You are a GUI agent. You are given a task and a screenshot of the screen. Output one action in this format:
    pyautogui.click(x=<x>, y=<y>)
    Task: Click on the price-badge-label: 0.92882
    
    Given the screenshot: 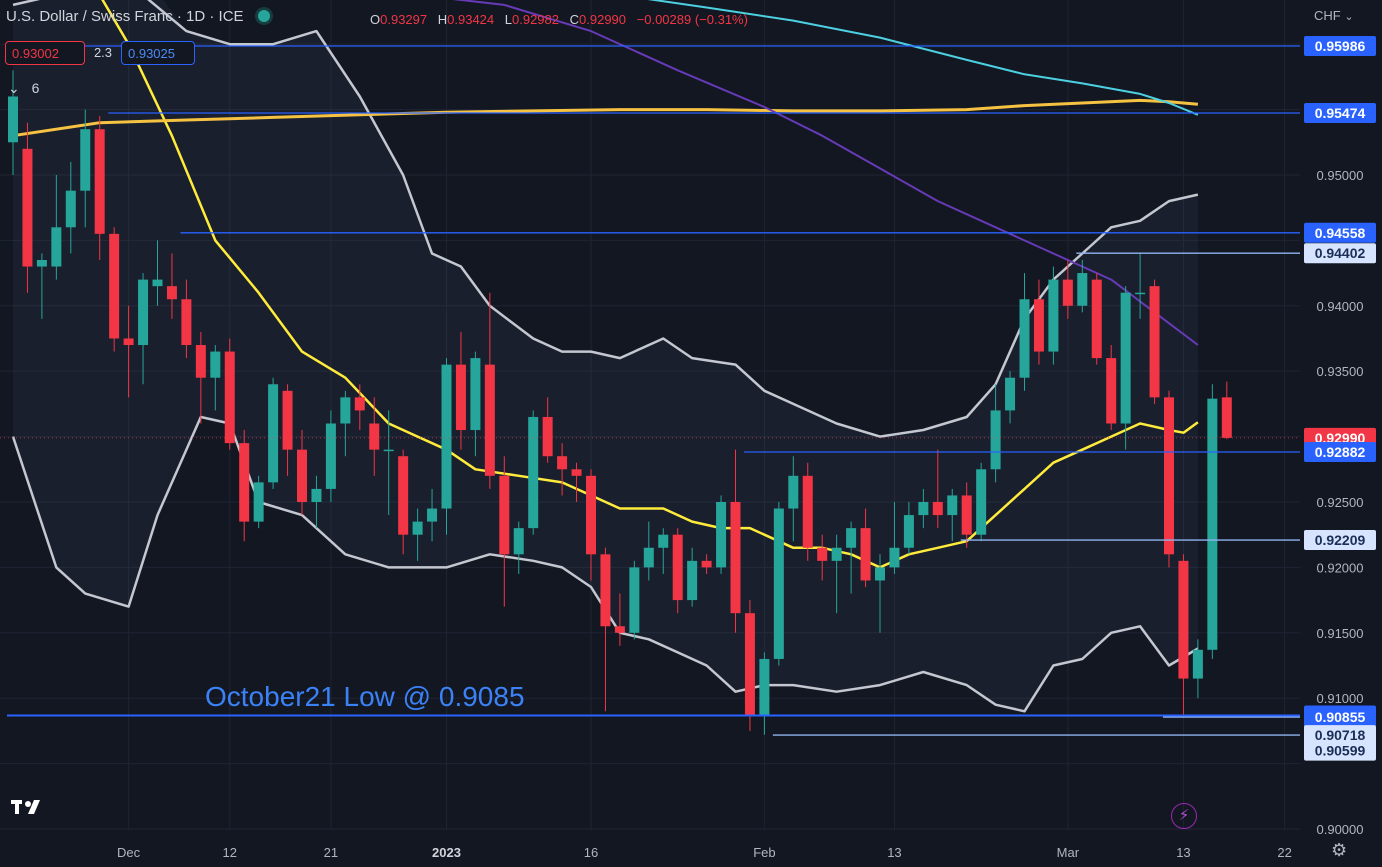 What is the action you would take?
    pyautogui.click(x=1340, y=452)
    